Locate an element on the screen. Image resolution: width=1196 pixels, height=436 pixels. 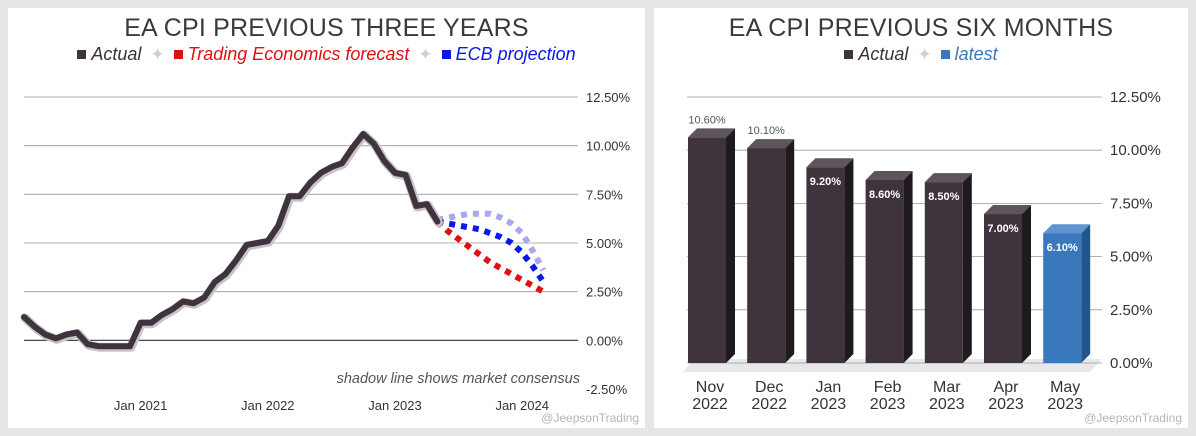
x-tick-label: May is located at coordinates (1065, 387).